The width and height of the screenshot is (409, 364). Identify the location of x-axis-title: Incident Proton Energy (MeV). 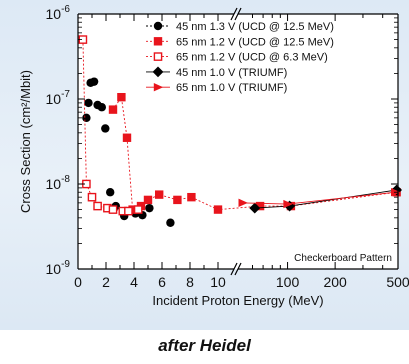
(237, 300).